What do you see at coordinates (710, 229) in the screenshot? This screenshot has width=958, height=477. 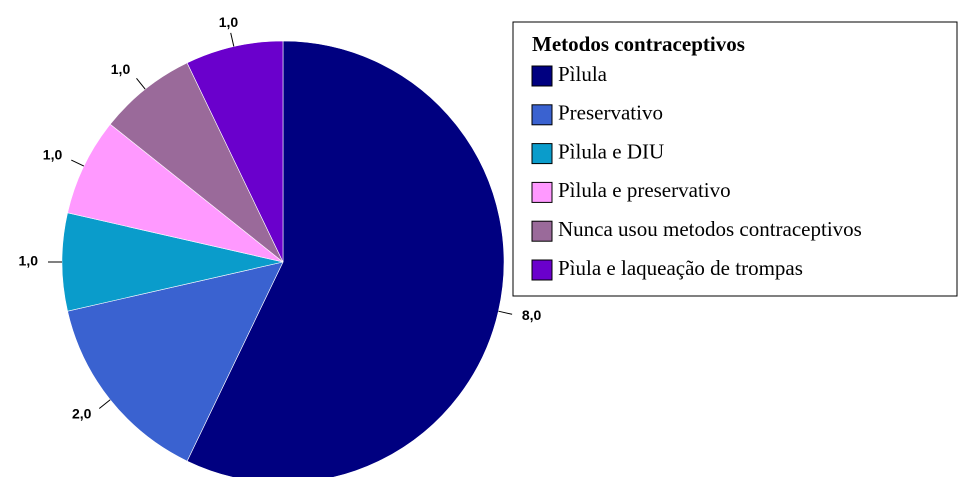 I see `legend-label: Nunca usou metodos contraceptivos` at bounding box center [710, 229].